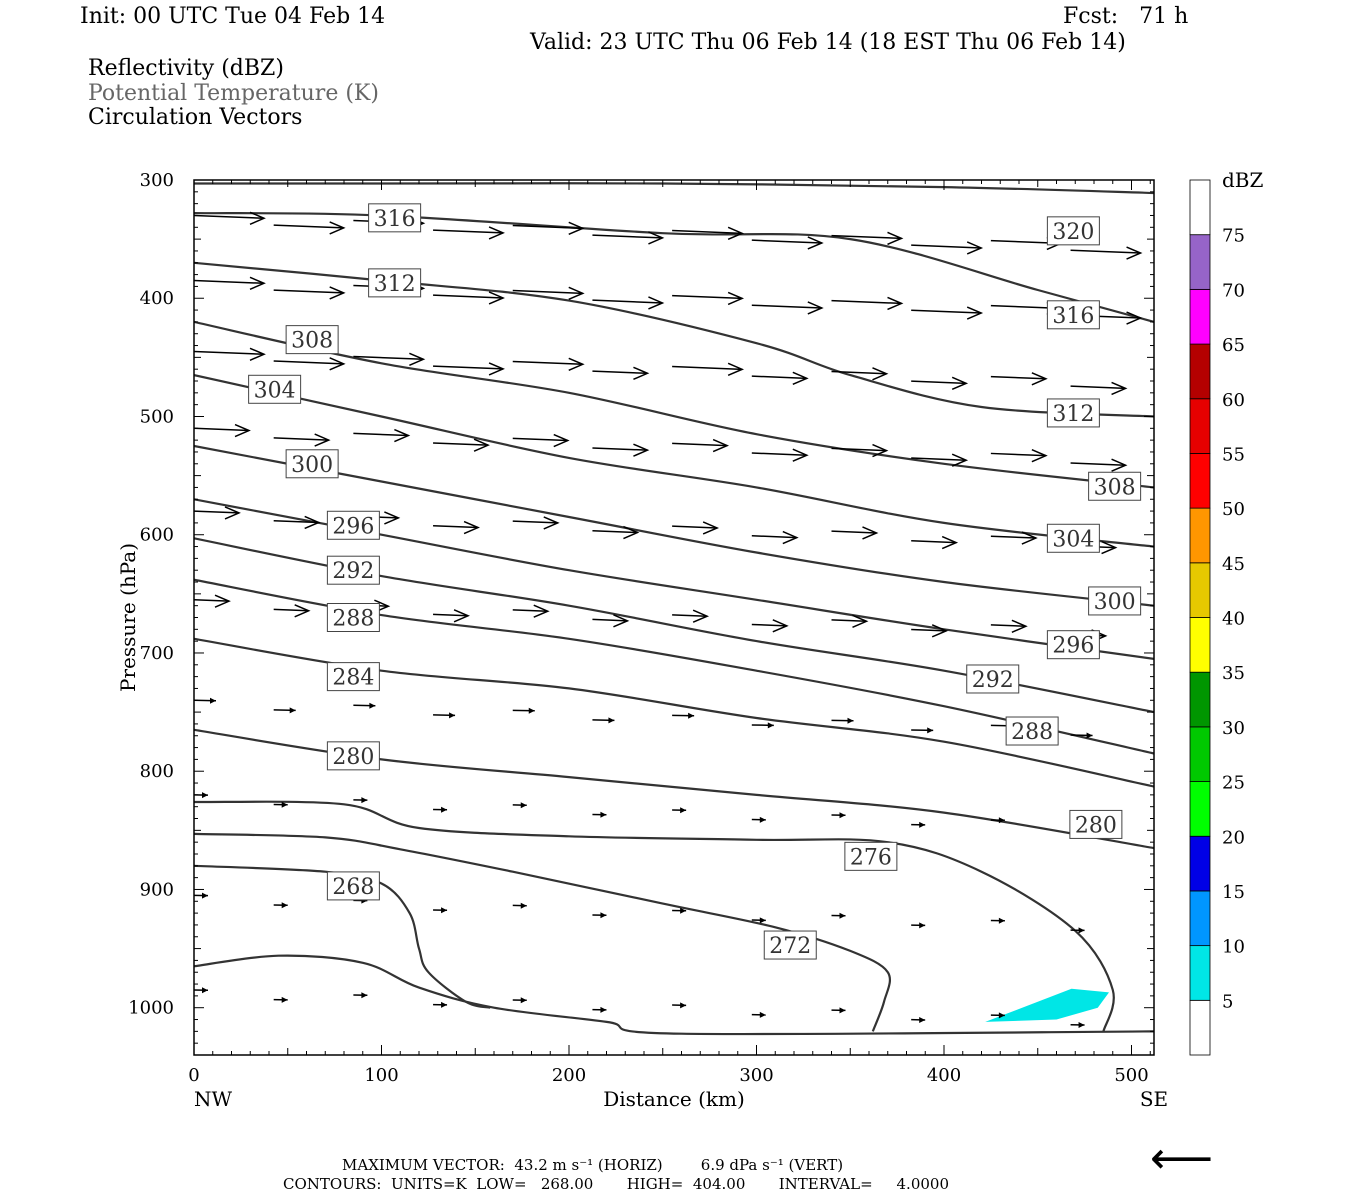 The image size is (1350, 1200). I want to click on colorbar-label: 15, so click(1233, 892).